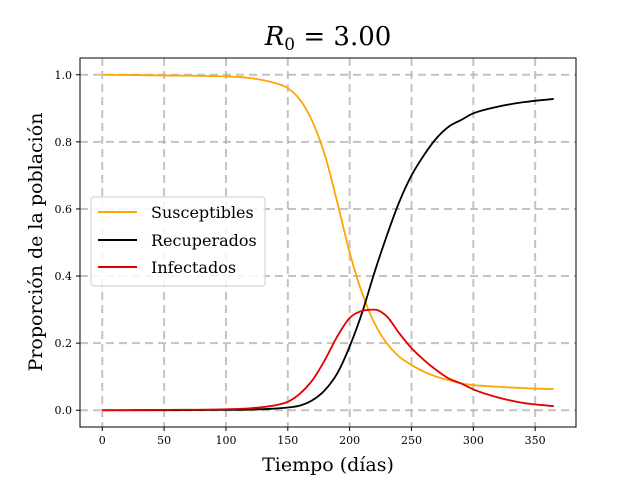 The image size is (640, 480). Describe the element at coordinates (202, 212) in the screenshot. I see `legend-label-susceptibles: Susceptibles` at that location.